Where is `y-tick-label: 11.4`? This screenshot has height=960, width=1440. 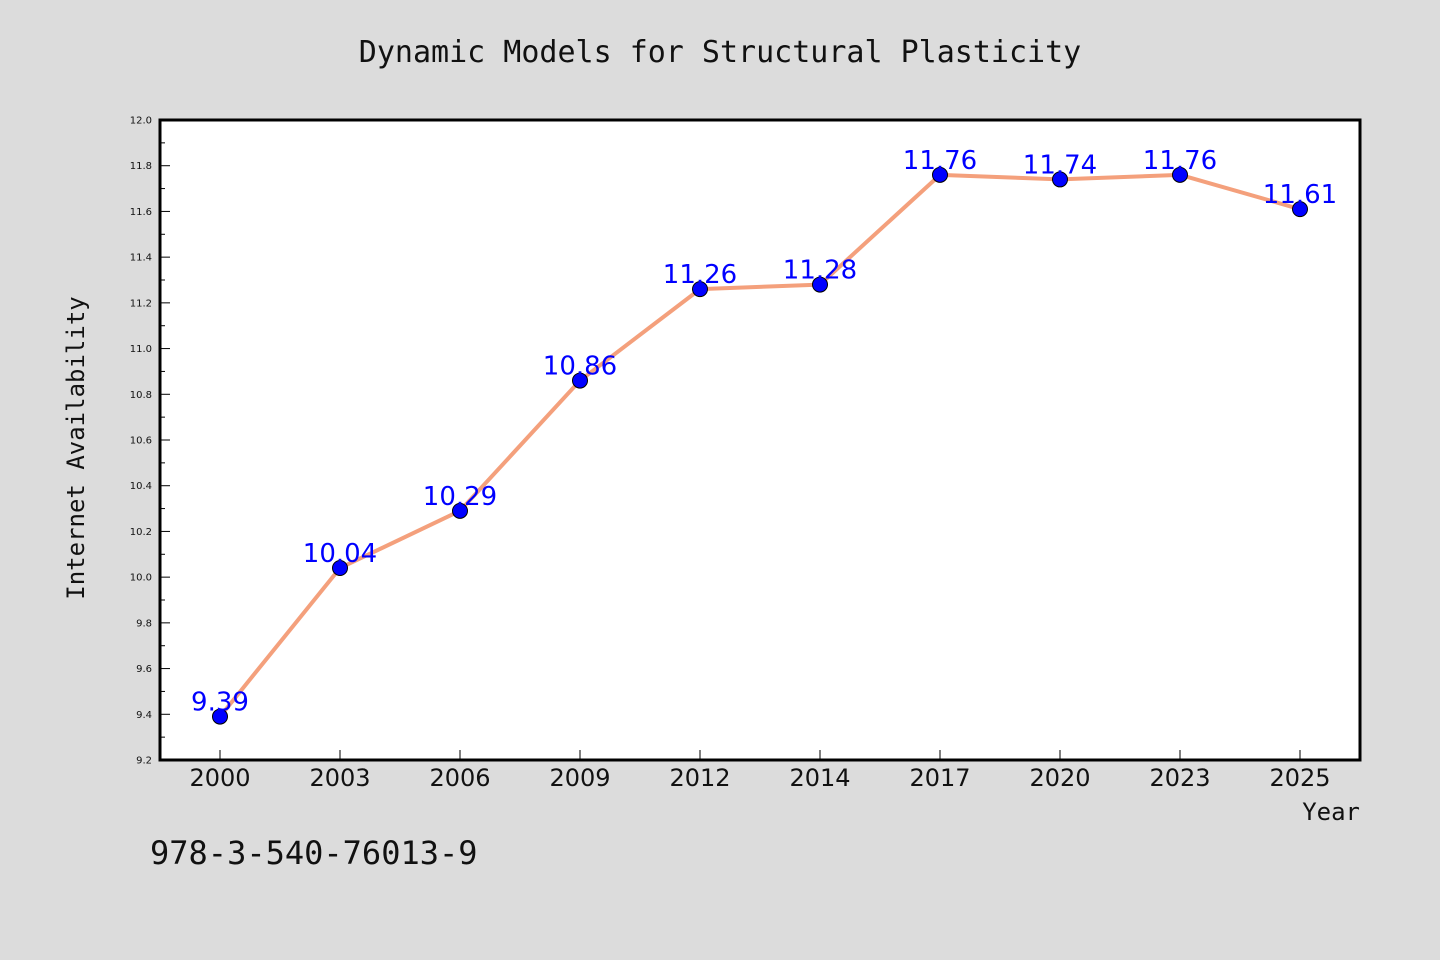 y-tick-label: 11.4 is located at coordinates (141, 258).